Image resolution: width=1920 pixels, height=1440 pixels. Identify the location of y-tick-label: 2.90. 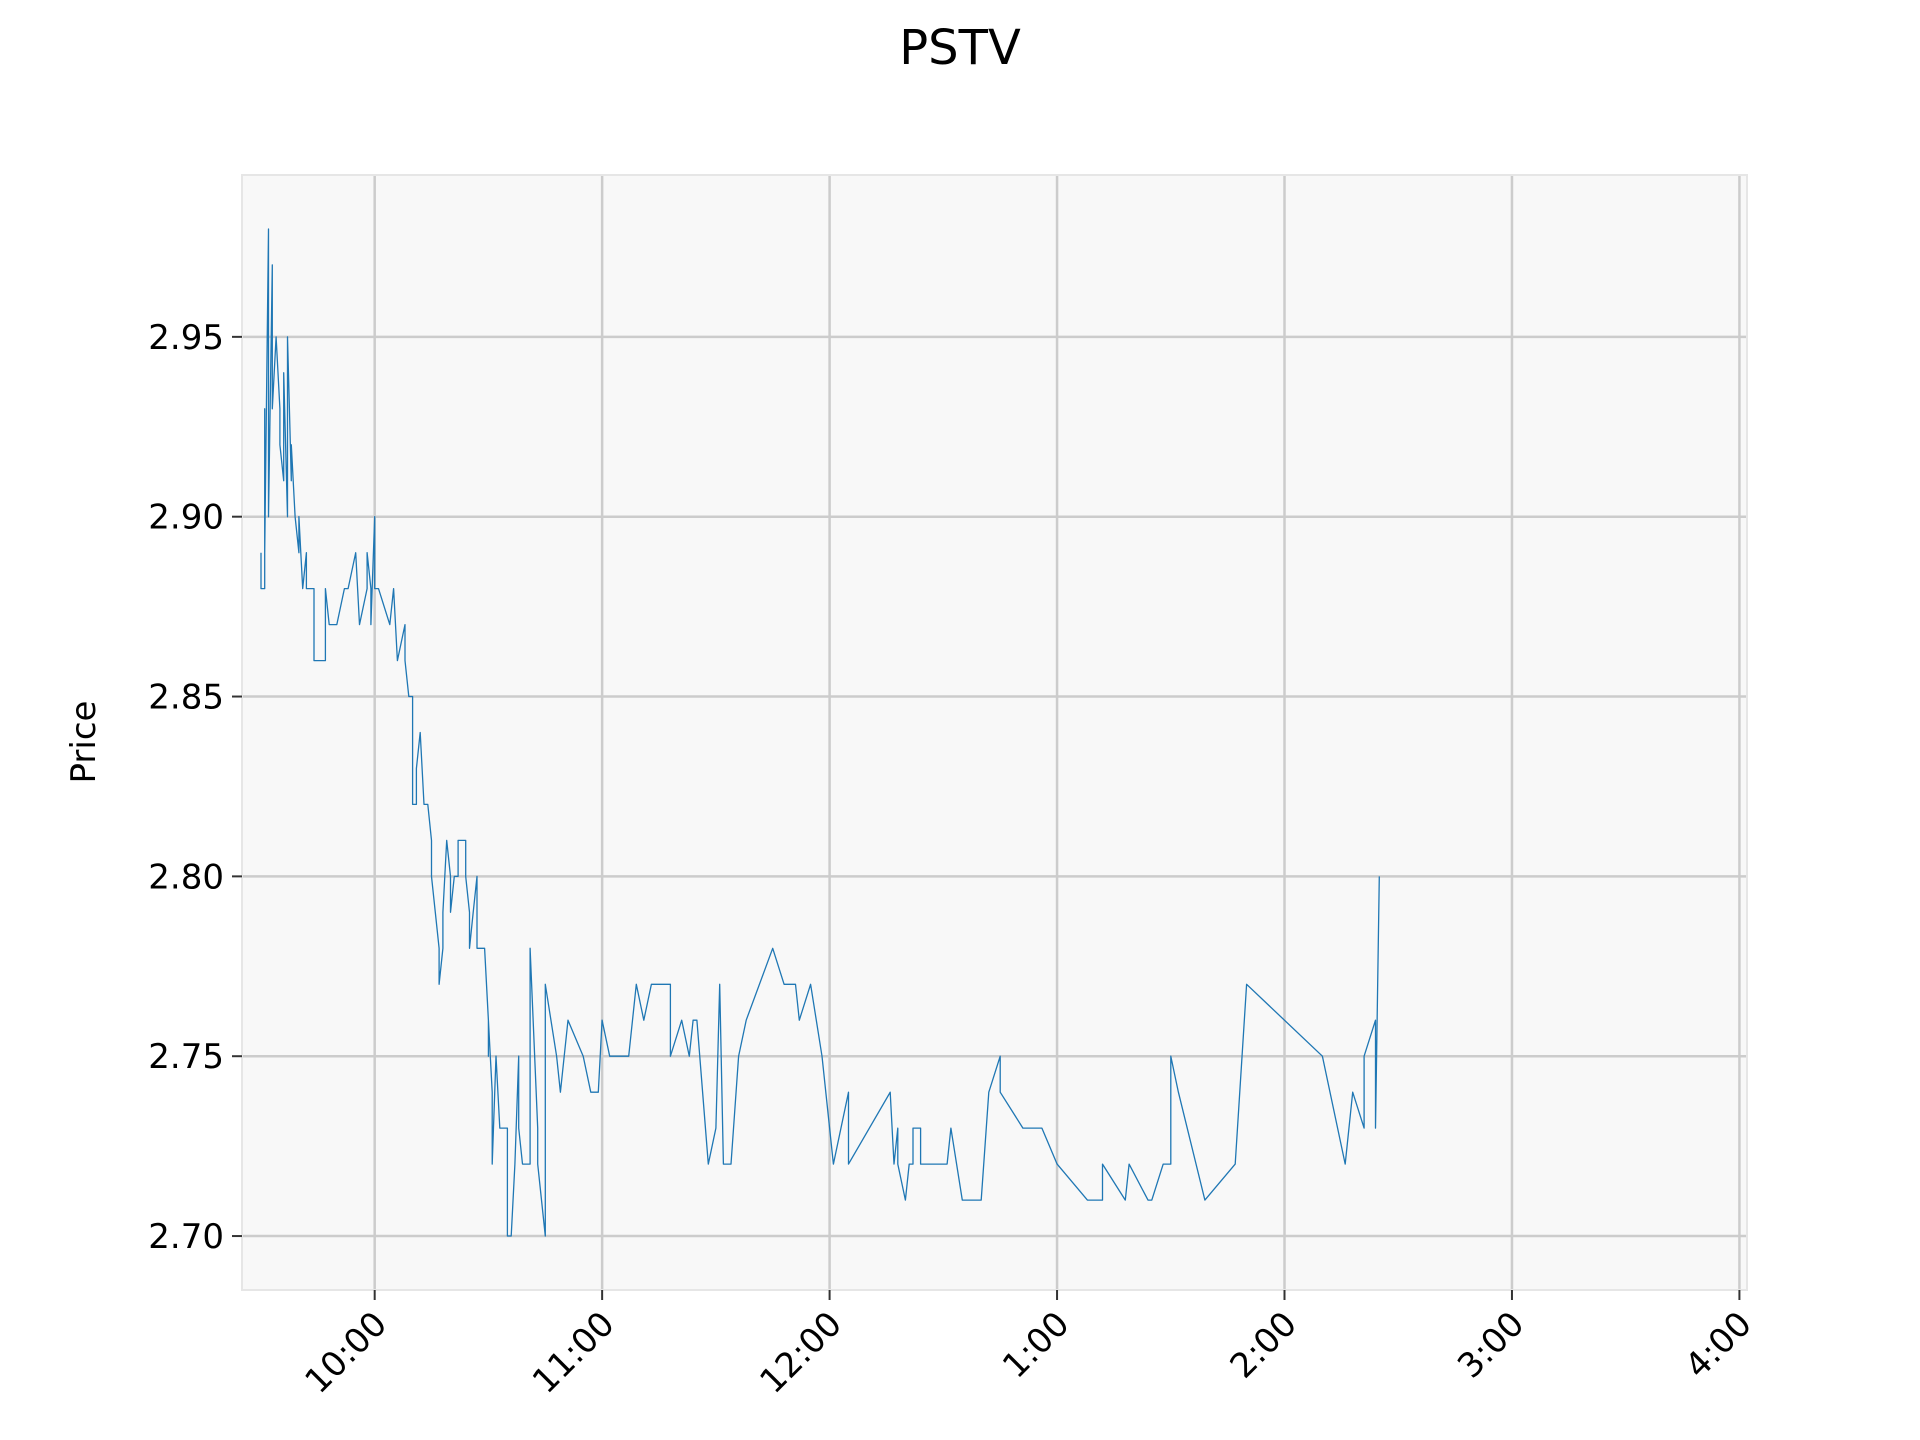
(186, 518).